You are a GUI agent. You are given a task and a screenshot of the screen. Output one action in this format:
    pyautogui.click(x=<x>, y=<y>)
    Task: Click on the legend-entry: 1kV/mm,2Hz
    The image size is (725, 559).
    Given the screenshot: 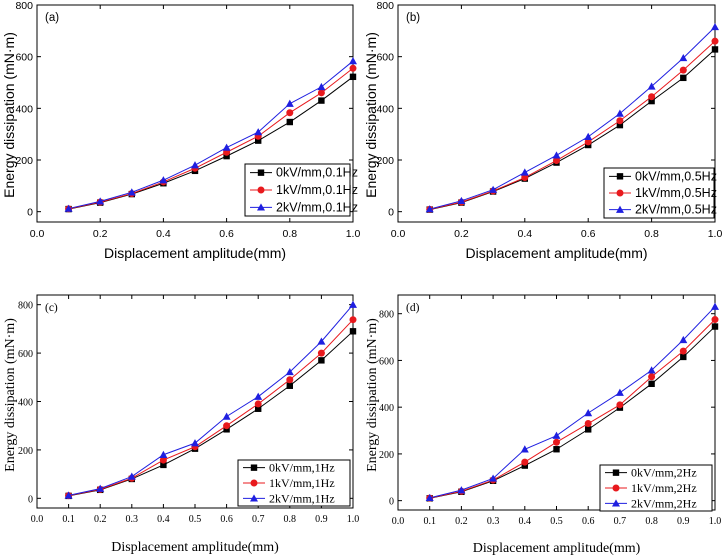 What is the action you would take?
    pyautogui.click(x=664, y=488)
    